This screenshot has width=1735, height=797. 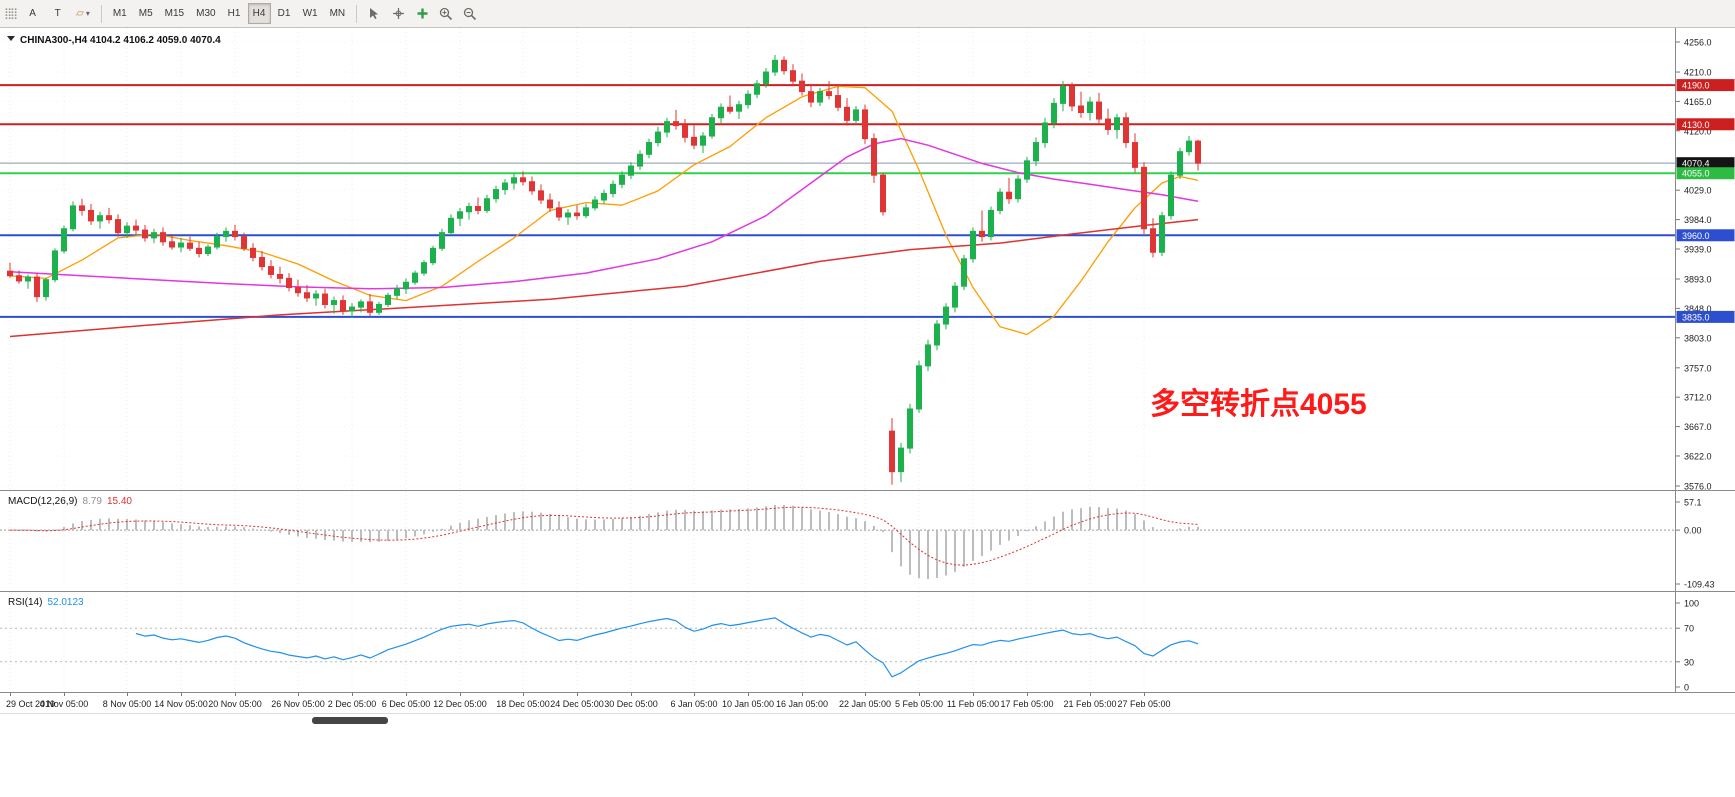 What do you see at coordinates (80, 13) in the screenshot?
I see `shapes-icon: ▱` at bounding box center [80, 13].